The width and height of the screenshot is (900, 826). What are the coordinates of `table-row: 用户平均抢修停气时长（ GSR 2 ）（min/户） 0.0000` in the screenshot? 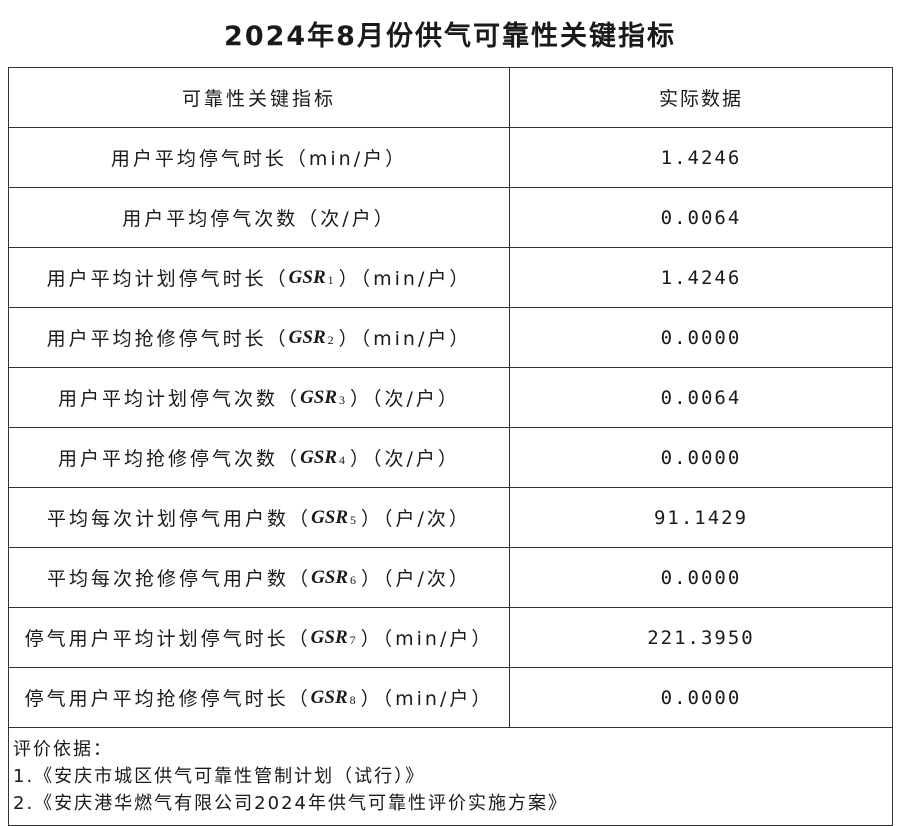 It's located at (450, 338).